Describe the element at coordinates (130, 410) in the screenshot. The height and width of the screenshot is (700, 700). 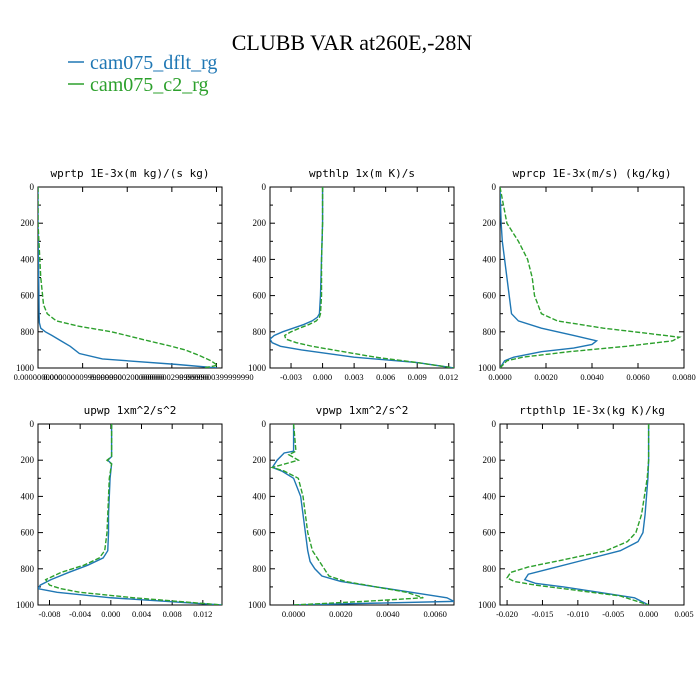
I see `panel-title: upwp 1xm^2/s^2` at that location.